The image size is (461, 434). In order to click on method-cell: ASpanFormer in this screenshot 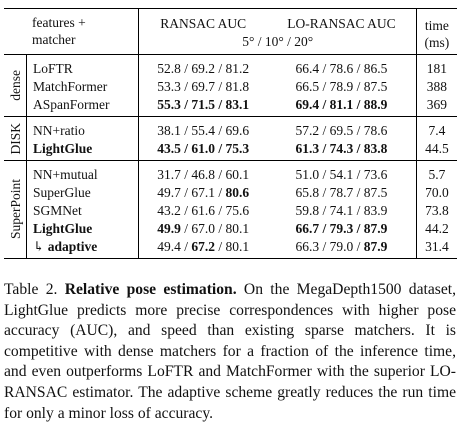, I will do `click(83, 106)`.